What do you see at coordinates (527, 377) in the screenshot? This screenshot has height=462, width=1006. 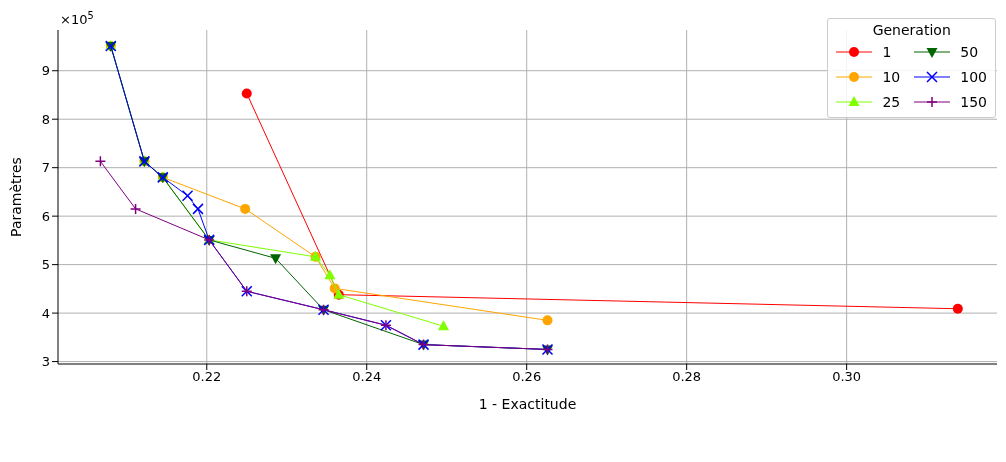 I see `x-tick-label: 0.26` at bounding box center [527, 377].